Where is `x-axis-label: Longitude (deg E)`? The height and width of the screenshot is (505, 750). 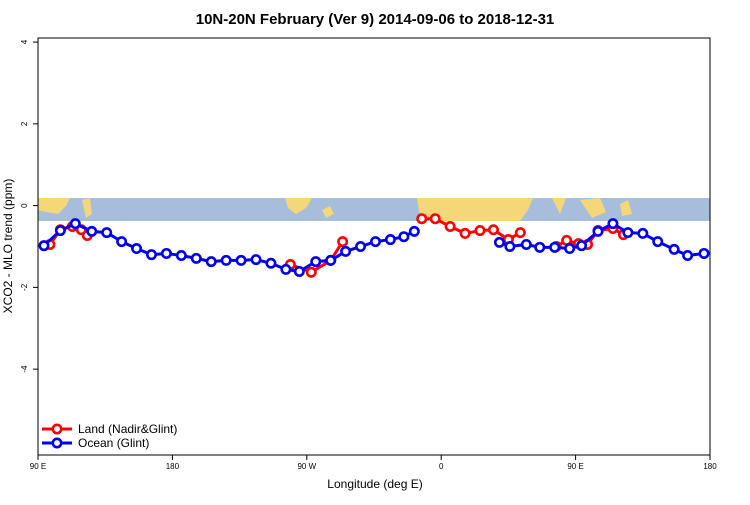 x-axis-label: Longitude (deg E) is located at coordinates (374, 484).